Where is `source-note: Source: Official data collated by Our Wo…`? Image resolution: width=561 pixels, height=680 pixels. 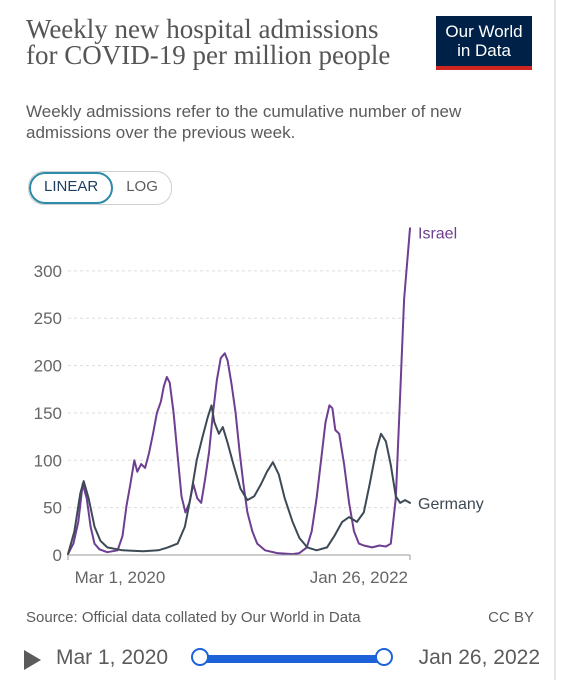 source-note: Source: Official data collated by Our Wo… is located at coordinates (193, 617).